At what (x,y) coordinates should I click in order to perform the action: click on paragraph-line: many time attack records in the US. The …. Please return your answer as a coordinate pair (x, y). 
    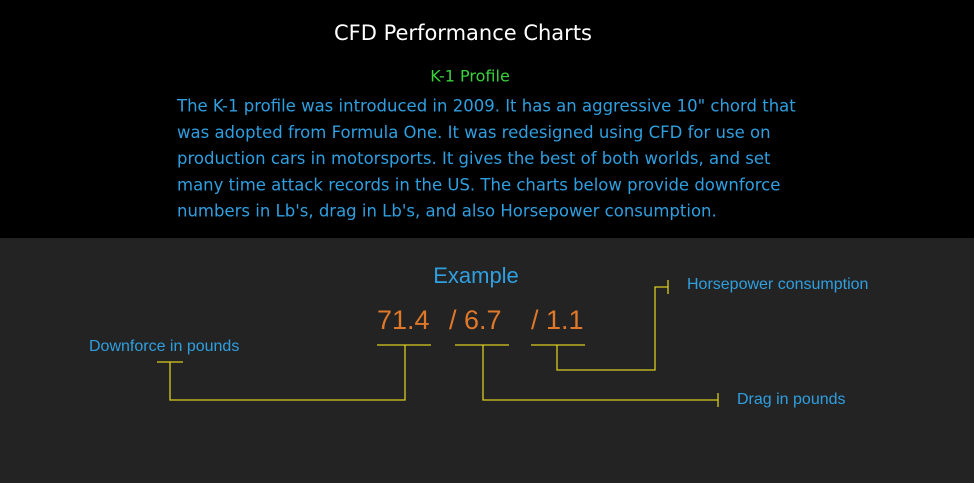
    Looking at the image, I should click on (478, 184).